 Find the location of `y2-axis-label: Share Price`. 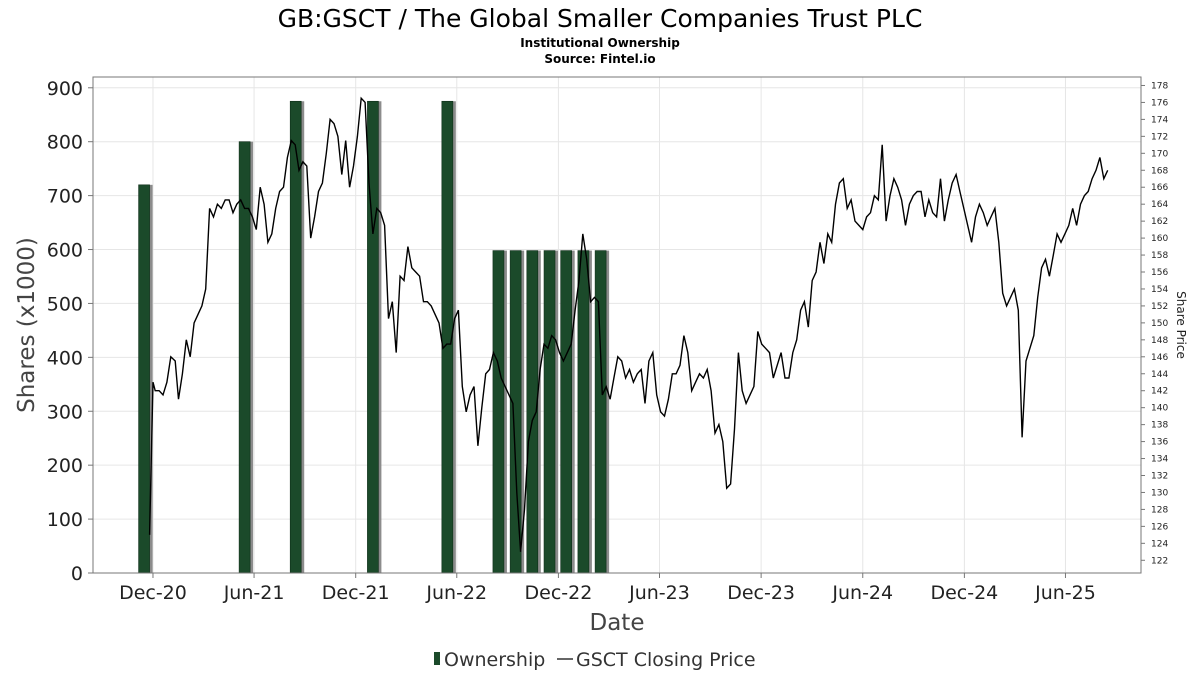

y2-axis-label: Share Price is located at coordinates (1181, 325).